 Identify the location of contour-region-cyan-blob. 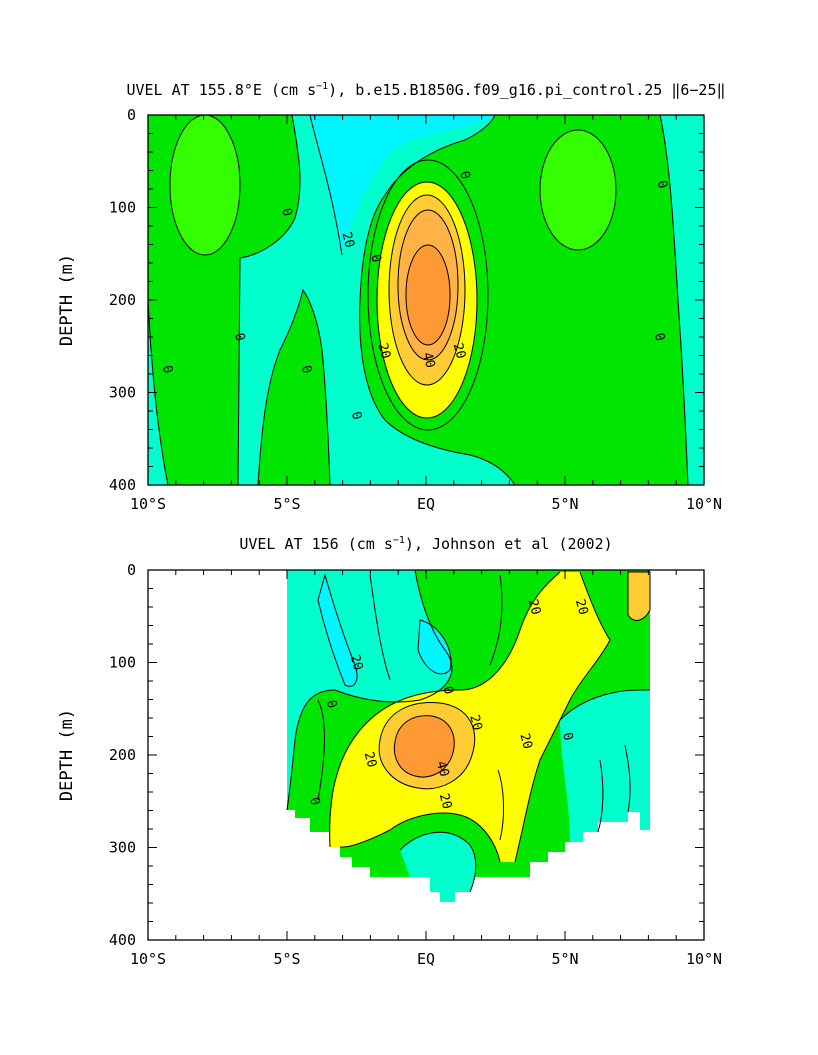
(337, 631).